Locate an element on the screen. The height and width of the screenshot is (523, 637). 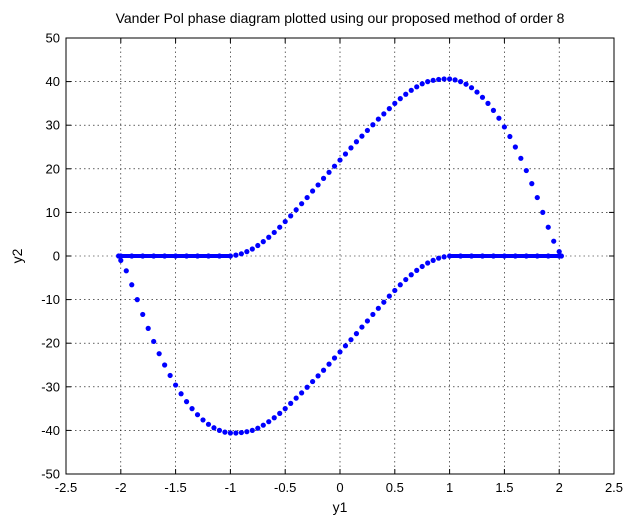
y-tick-label: -20 is located at coordinates (50, 343).